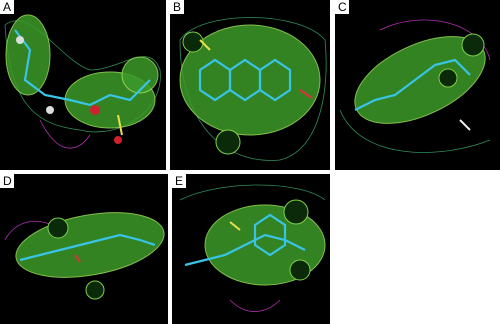 The width and height of the screenshot is (500, 324). What do you see at coordinates (251, 249) in the screenshot?
I see `panel-e: E` at bounding box center [251, 249].